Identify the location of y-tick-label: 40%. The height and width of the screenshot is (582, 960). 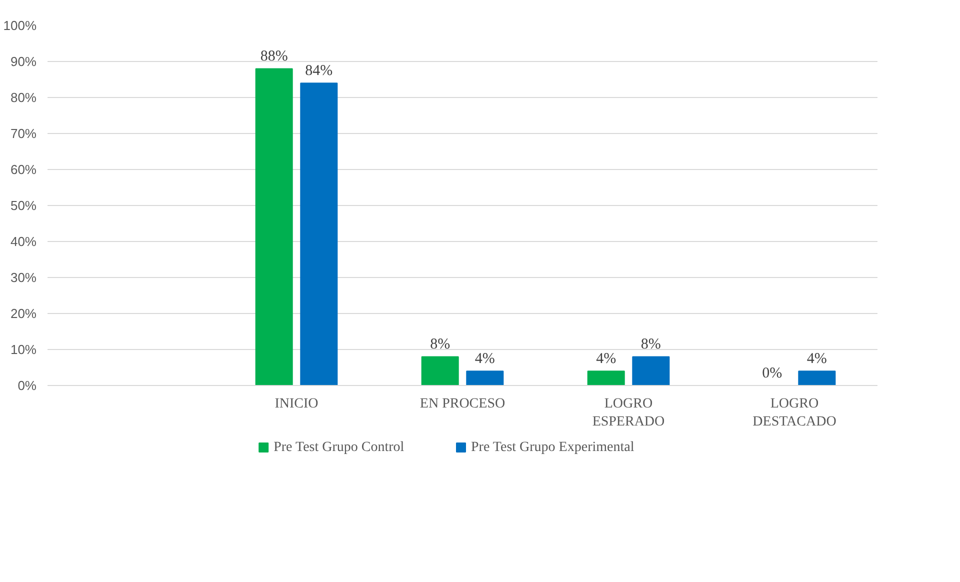
(23, 241).